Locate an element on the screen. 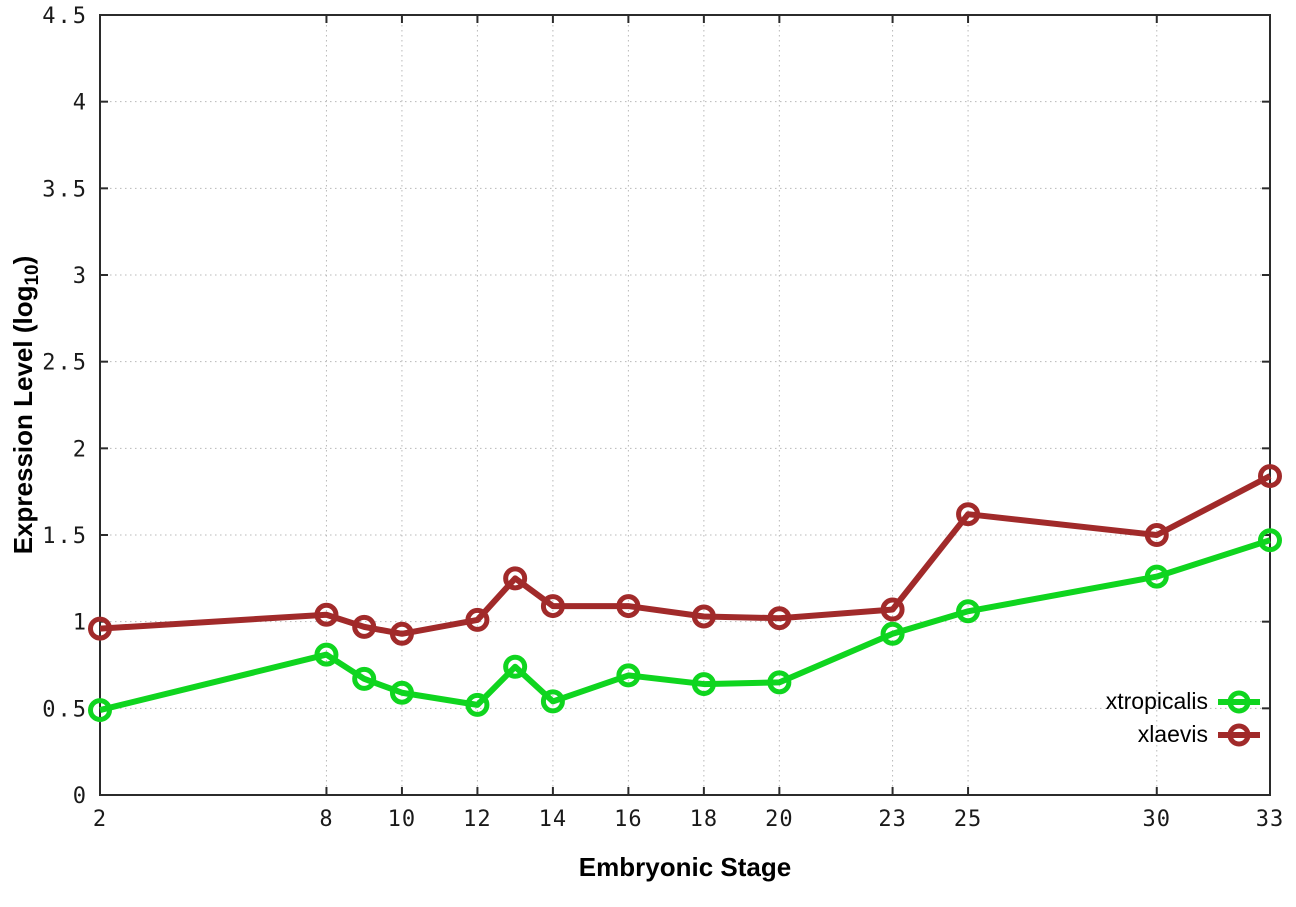 This screenshot has width=1296, height=907. y-tick-label: 4 is located at coordinates (80, 103).